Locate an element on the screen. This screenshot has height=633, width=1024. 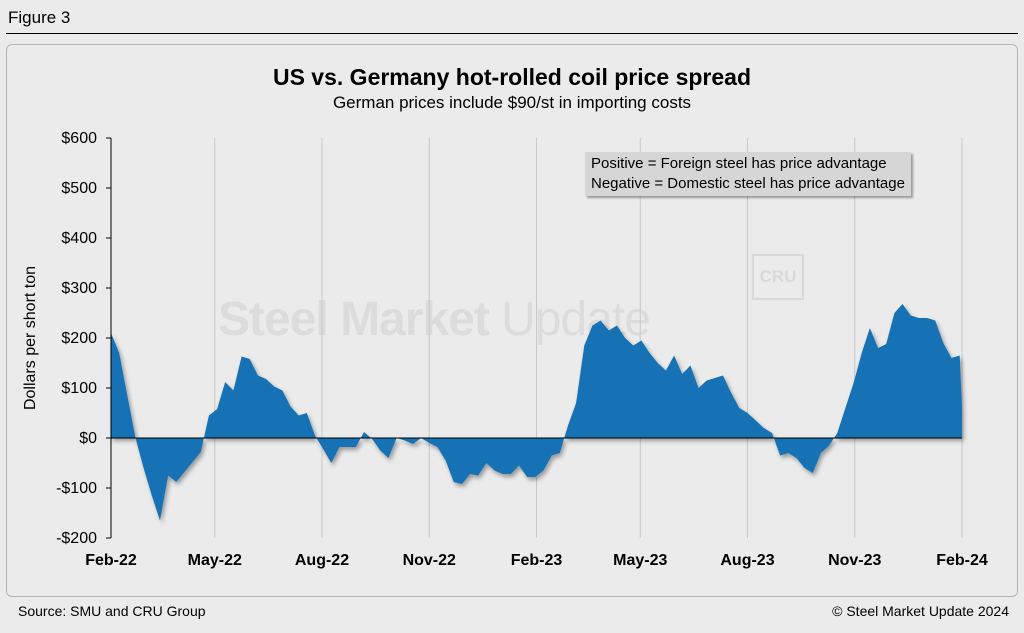
y-tick-labels: -$200 -$100 $0 $100 $200 $300 $400 $500 $600 is located at coordinates (83, 338).